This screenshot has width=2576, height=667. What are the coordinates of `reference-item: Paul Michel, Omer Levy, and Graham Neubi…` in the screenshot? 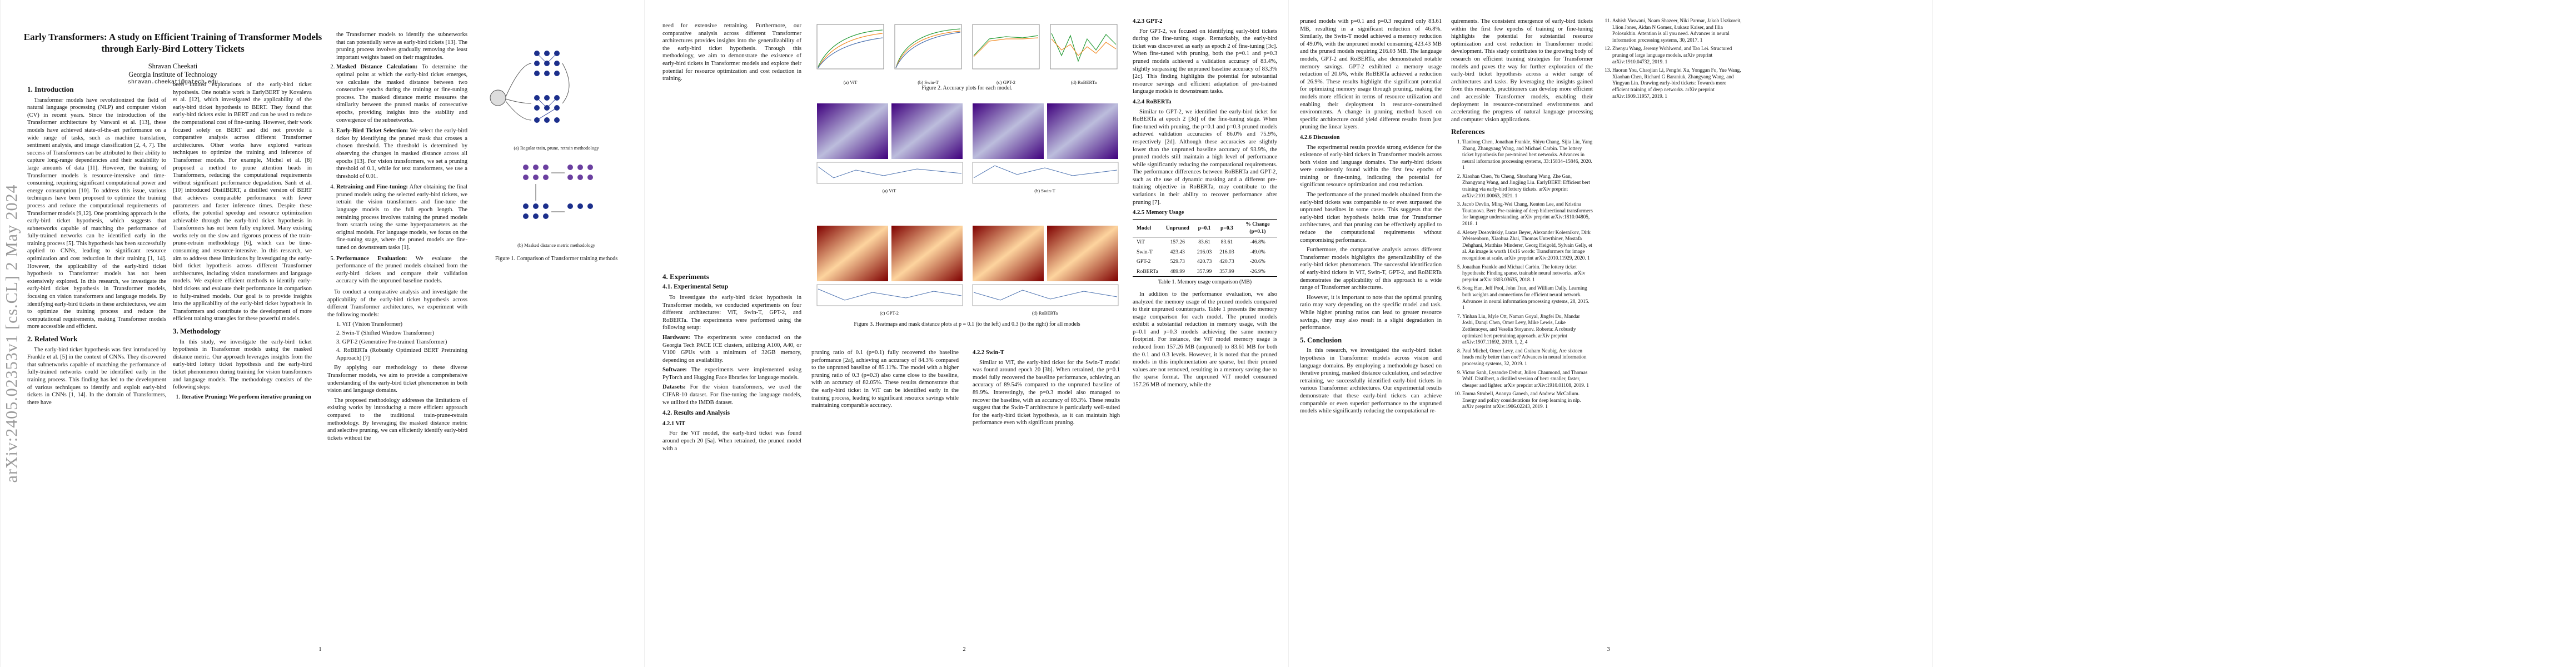 It's located at (1527, 357).